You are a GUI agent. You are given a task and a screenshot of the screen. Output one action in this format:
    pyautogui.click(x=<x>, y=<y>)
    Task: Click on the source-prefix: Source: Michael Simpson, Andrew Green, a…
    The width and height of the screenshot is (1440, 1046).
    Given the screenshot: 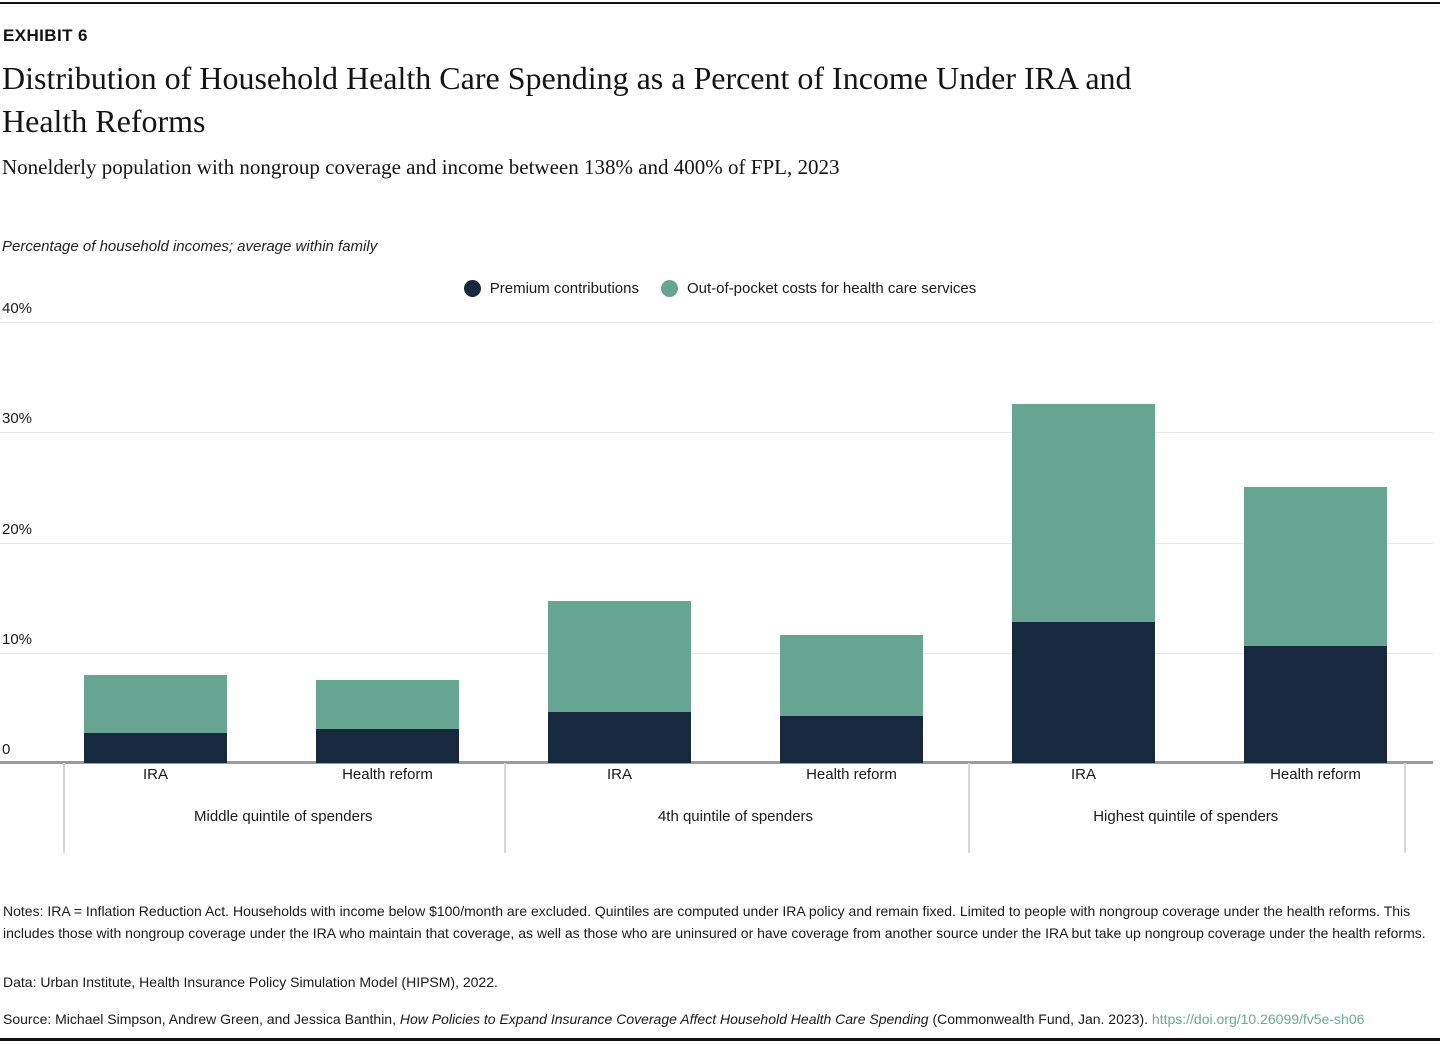 What is the action you would take?
    pyautogui.click(x=201, y=1019)
    